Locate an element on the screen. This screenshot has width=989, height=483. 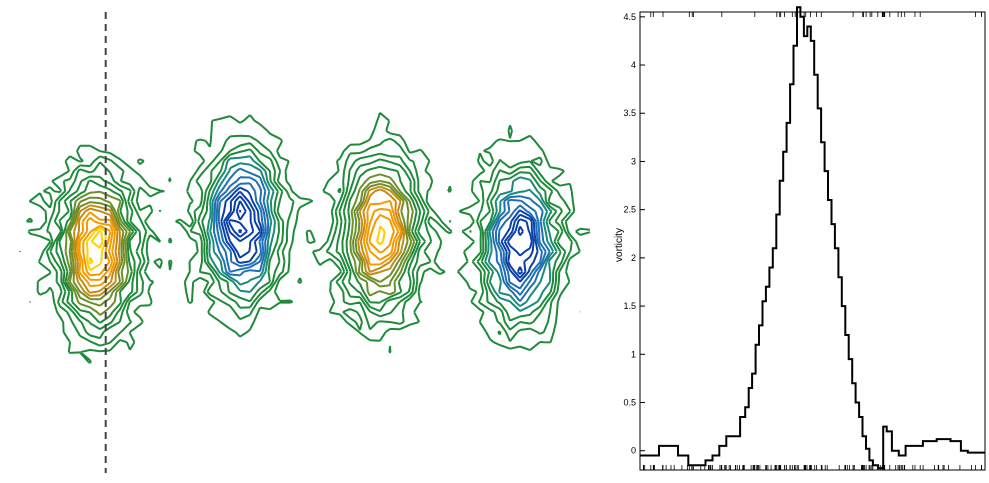
y-tick-label: 1 is located at coordinates (633, 354).